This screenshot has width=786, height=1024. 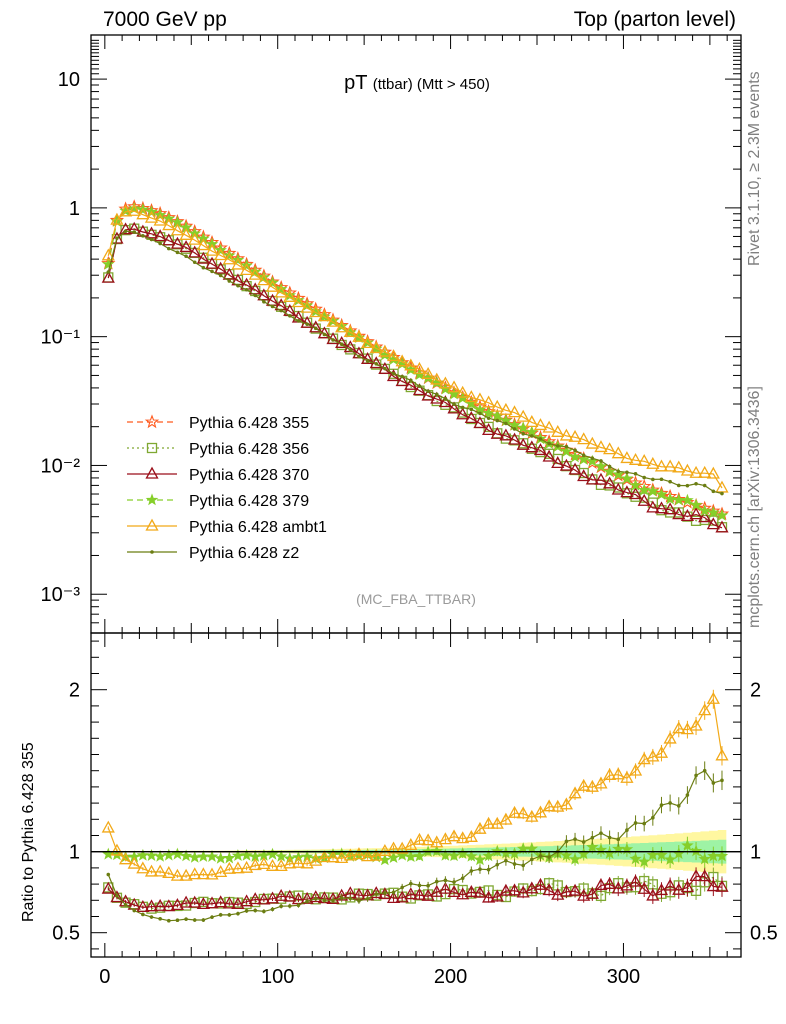 I want to click on legend-label-3: Pythia 6.428 379, so click(x=249, y=501).